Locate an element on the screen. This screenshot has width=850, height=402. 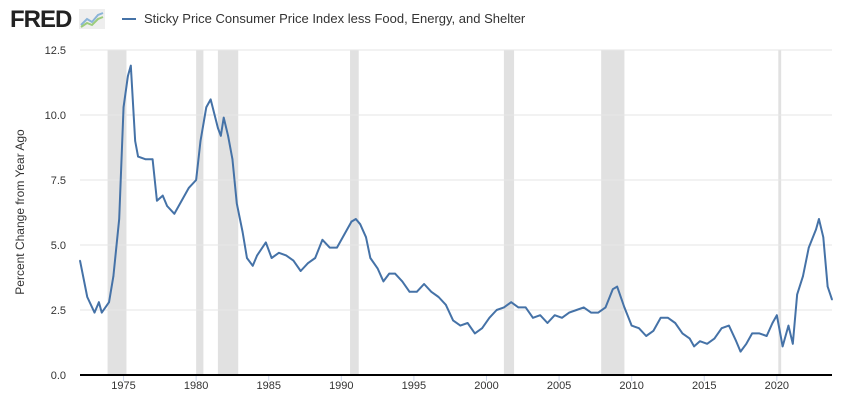
y-tick-label: 2.5 is located at coordinates (58, 311).